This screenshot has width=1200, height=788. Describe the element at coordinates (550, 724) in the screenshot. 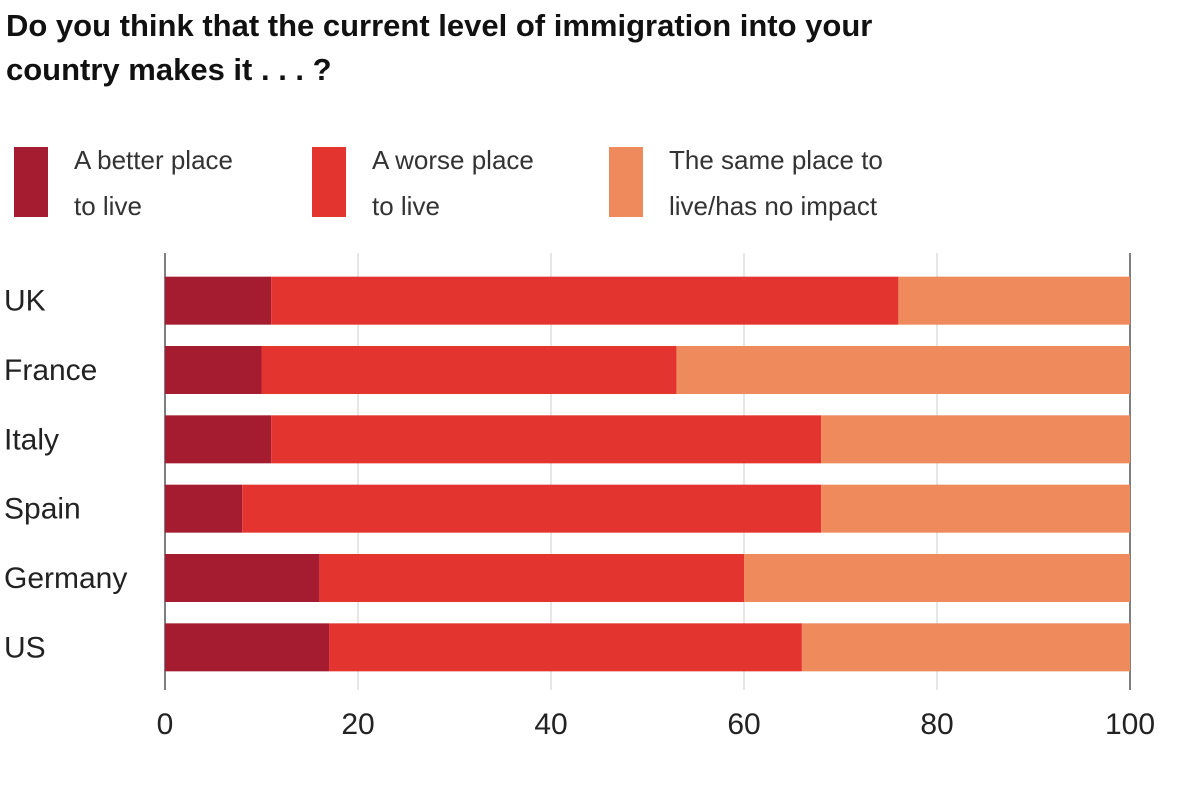

I see `x-tick-label: 40` at that location.